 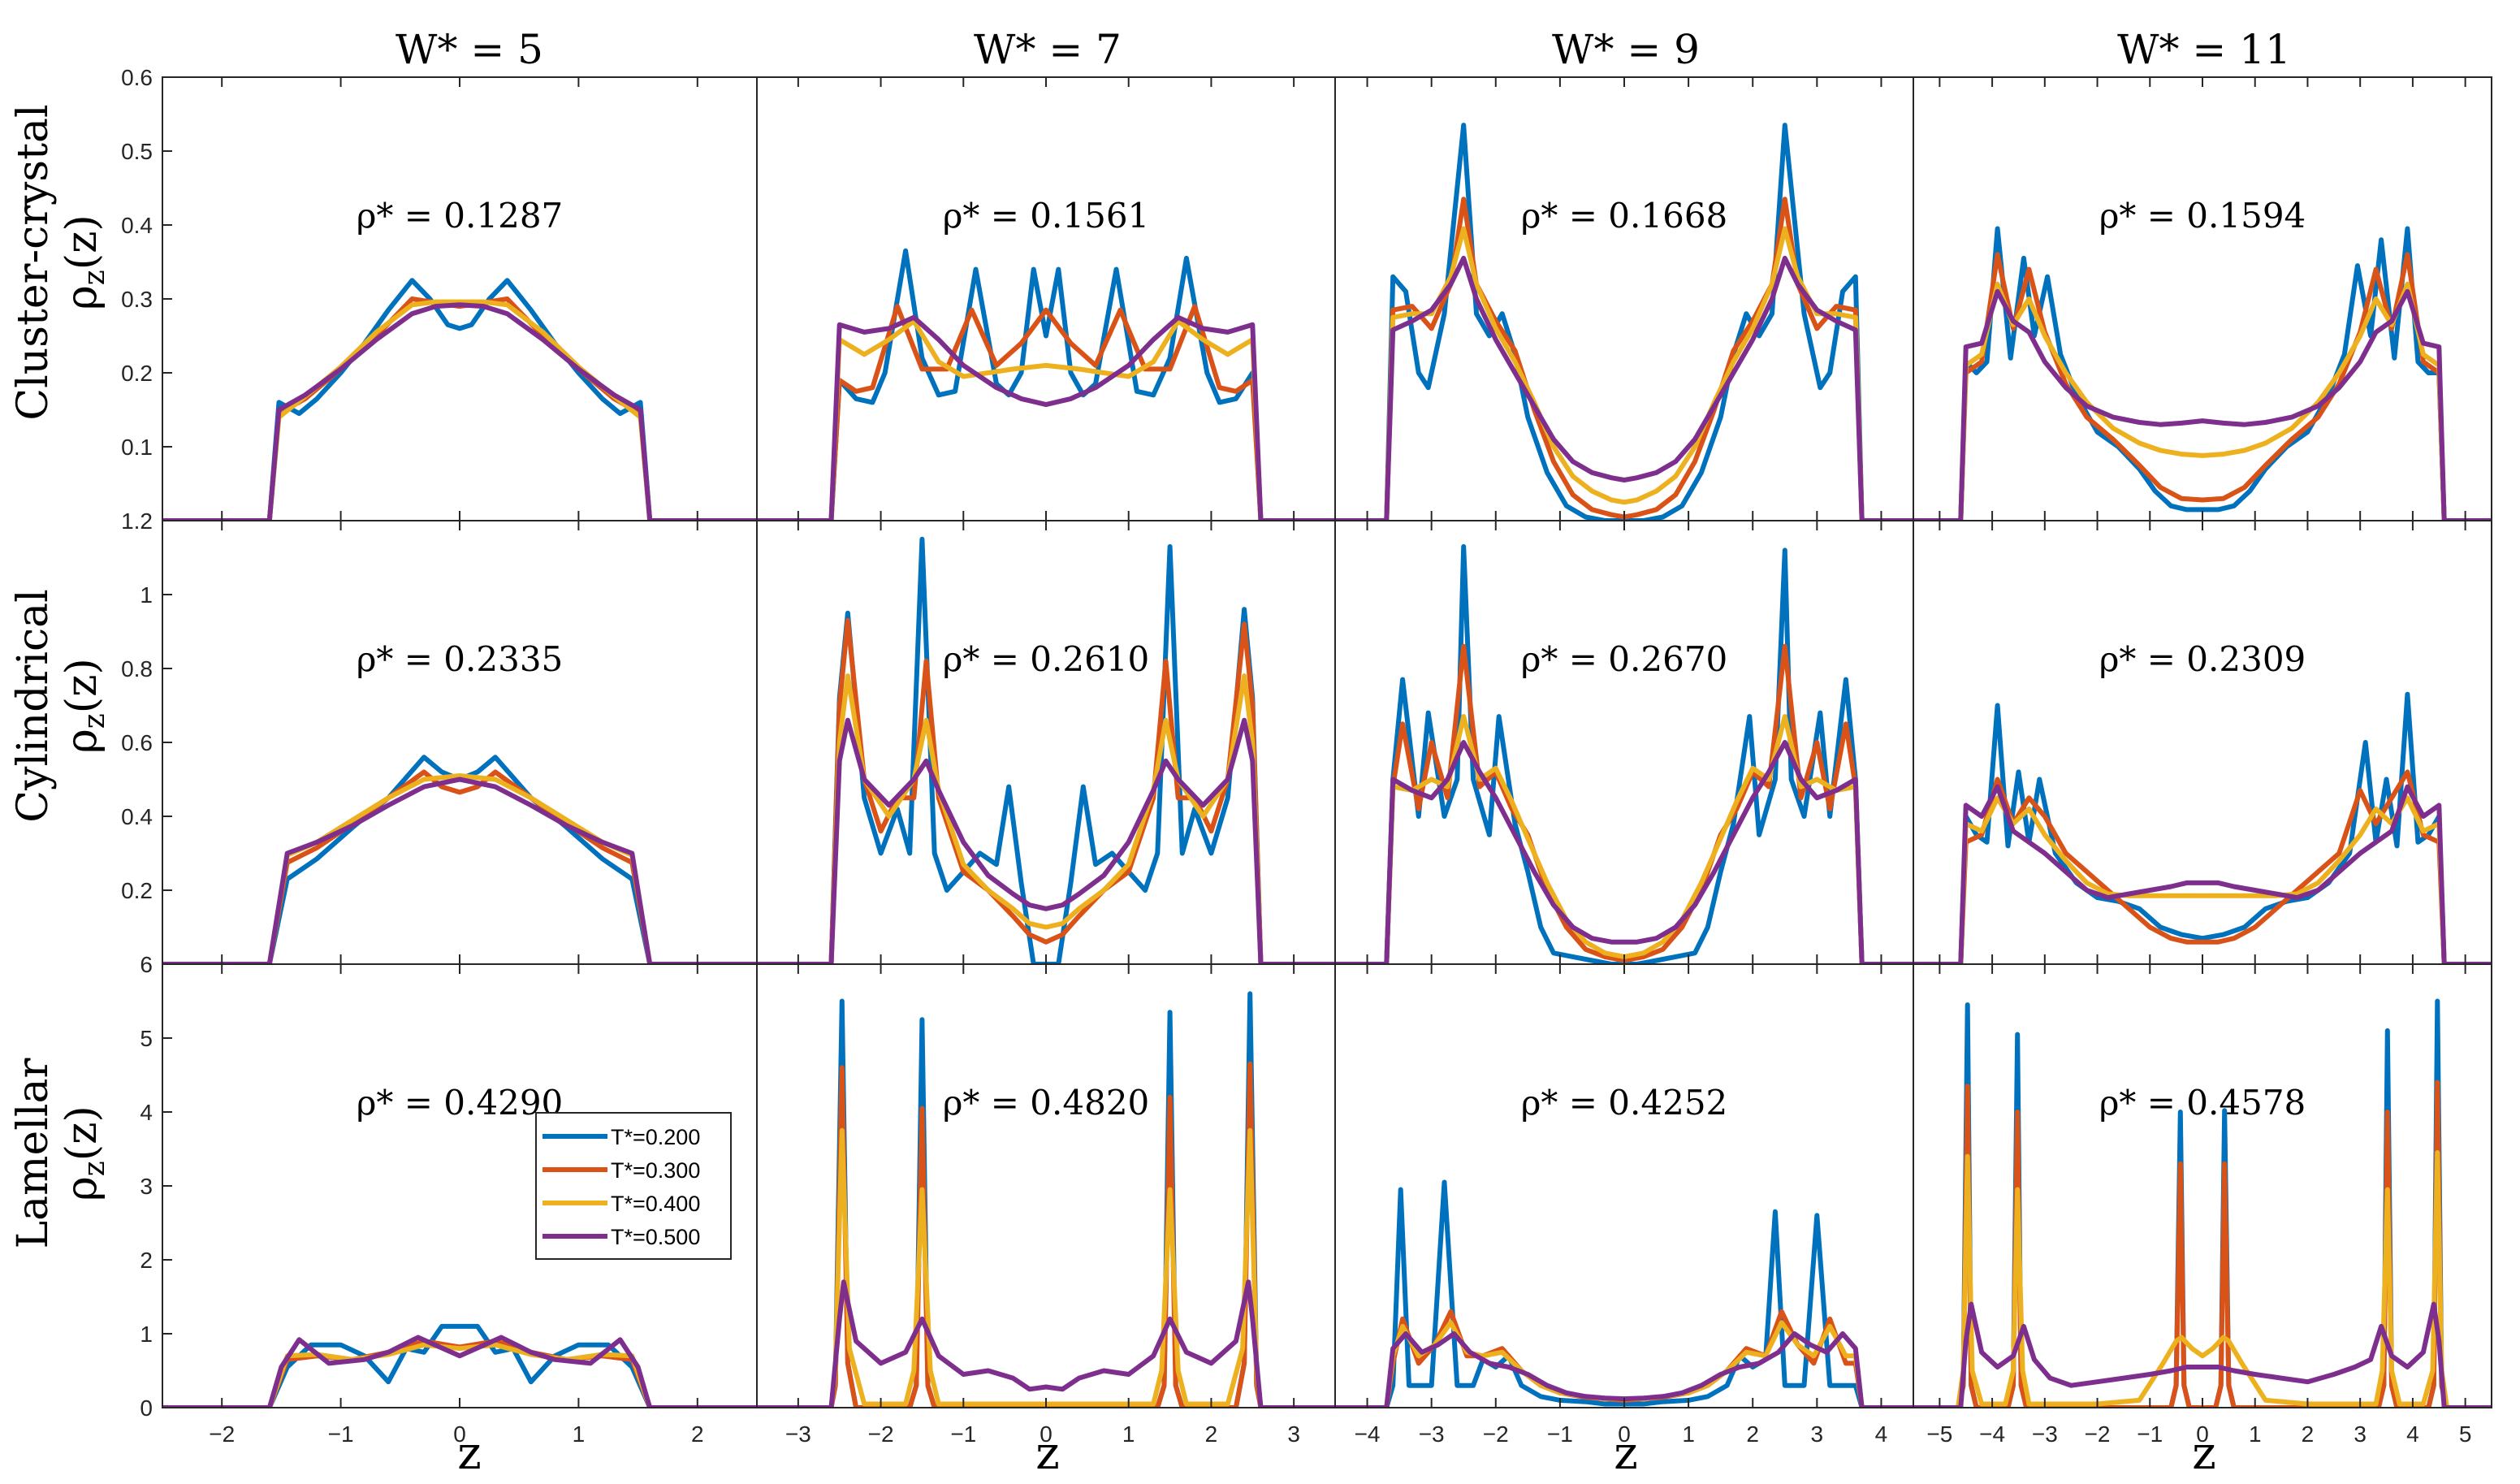 What do you see at coordinates (1939, 1434) in the screenshot?
I see `x-tick-label: −5` at bounding box center [1939, 1434].